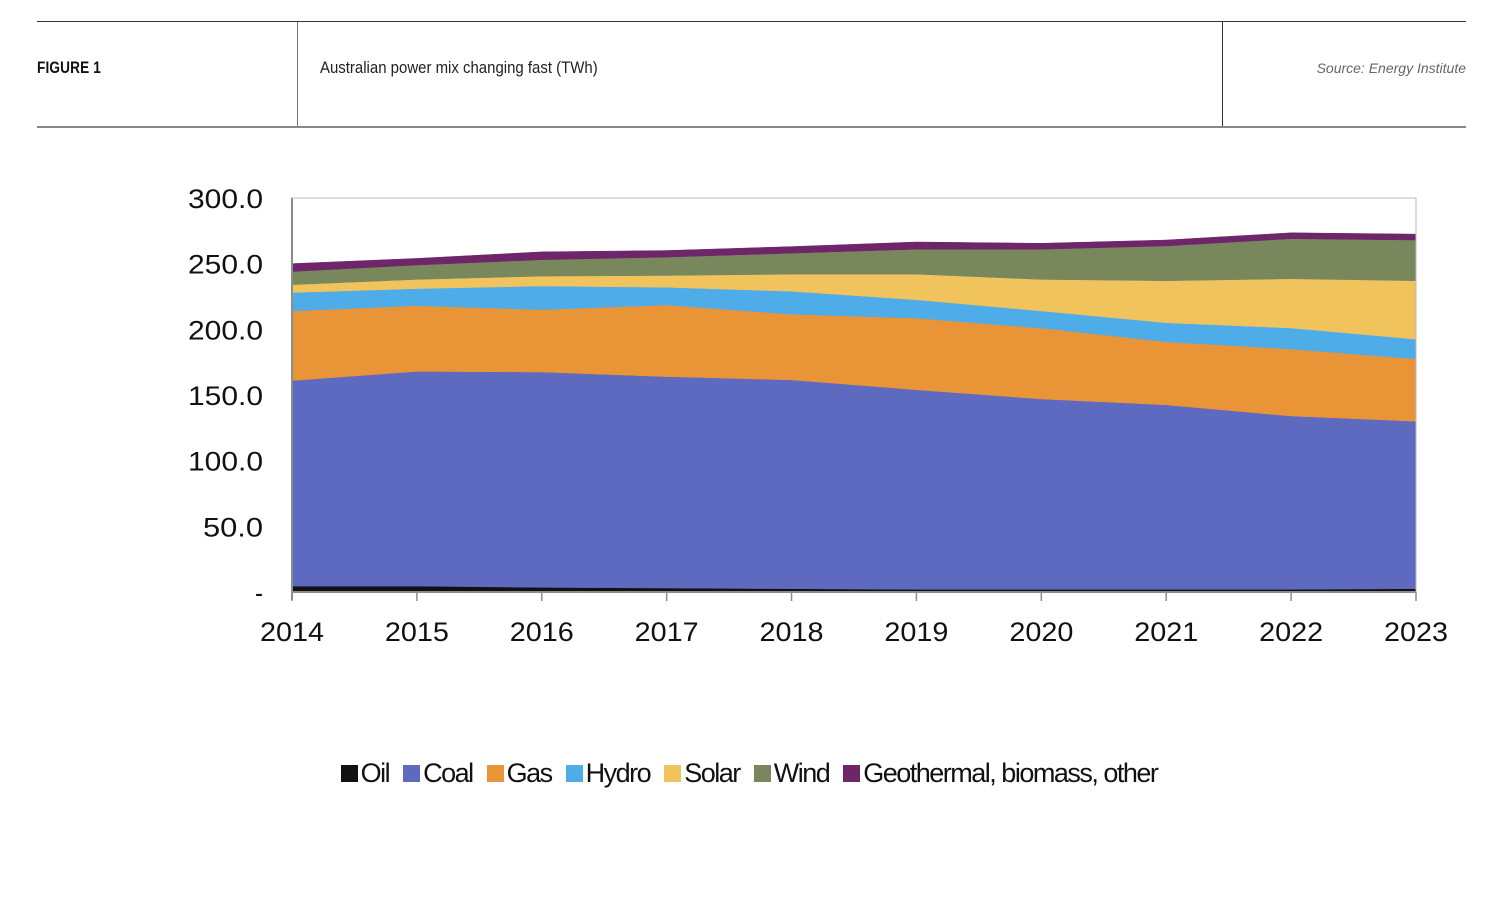 Image resolution: width=1512 pixels, height=916 pixels. I want to click on y-tick-label: 100.0, so click(225, 462).